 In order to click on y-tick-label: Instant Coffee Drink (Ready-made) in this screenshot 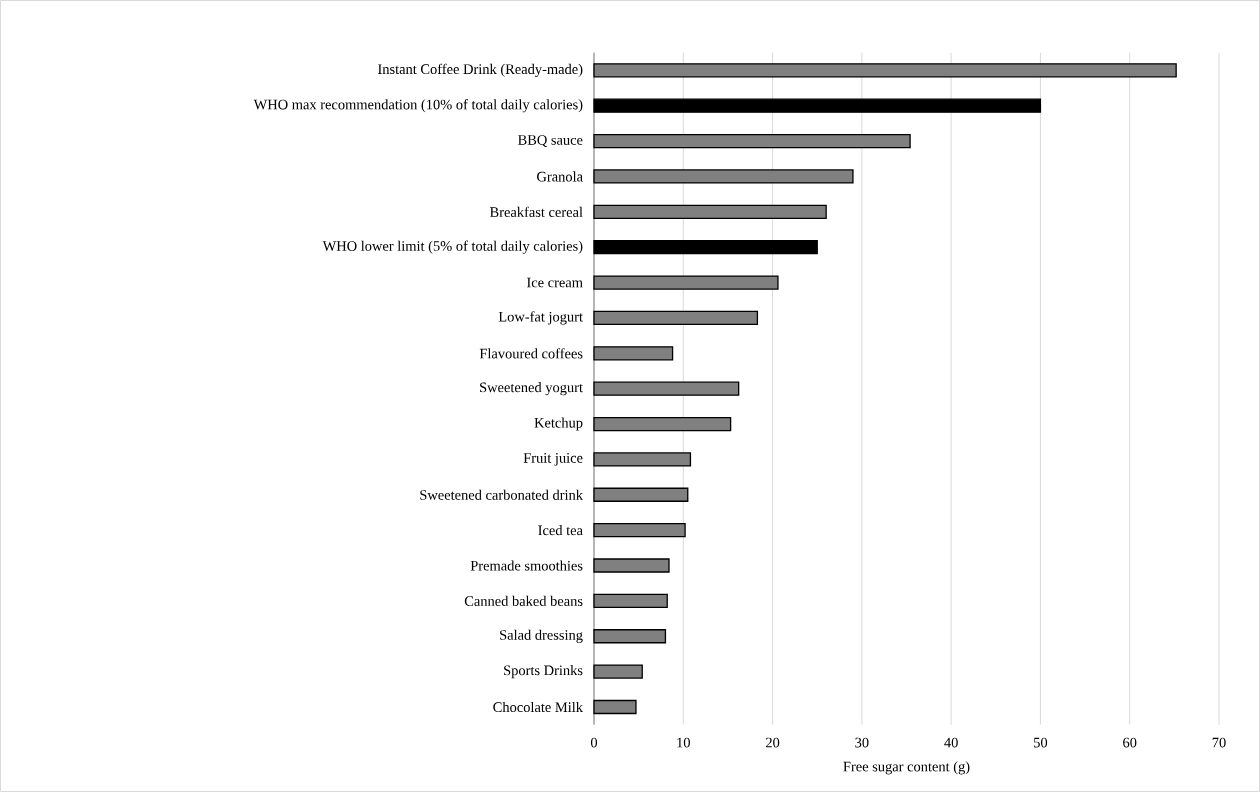, I will do `click(480, 70)`.